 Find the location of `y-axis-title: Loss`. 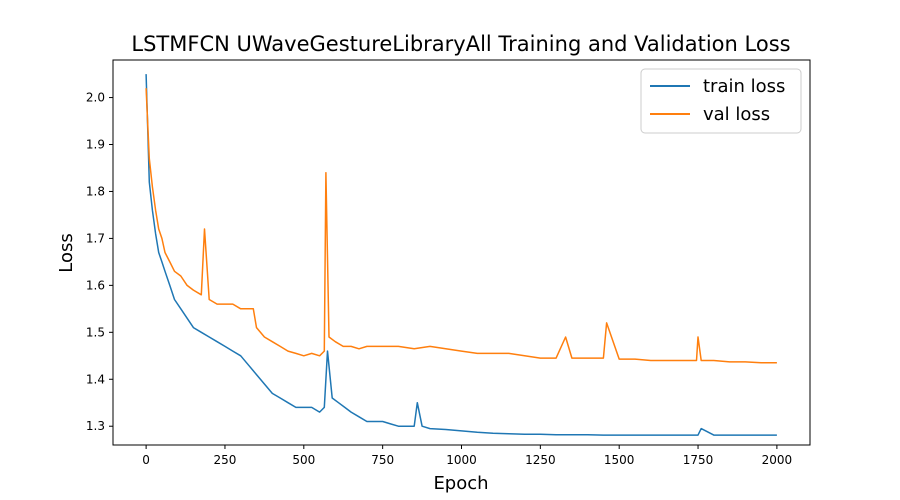

y-axis-title: Loss is located at coordinates (66, 252).